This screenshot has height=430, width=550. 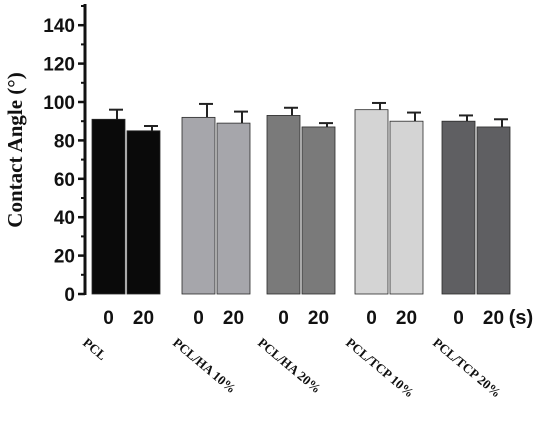 What do you see at coordinates (289, 365) in the screenshot?
I see `group-label: PCL/HA 20%` at bounding box center [289, 365].